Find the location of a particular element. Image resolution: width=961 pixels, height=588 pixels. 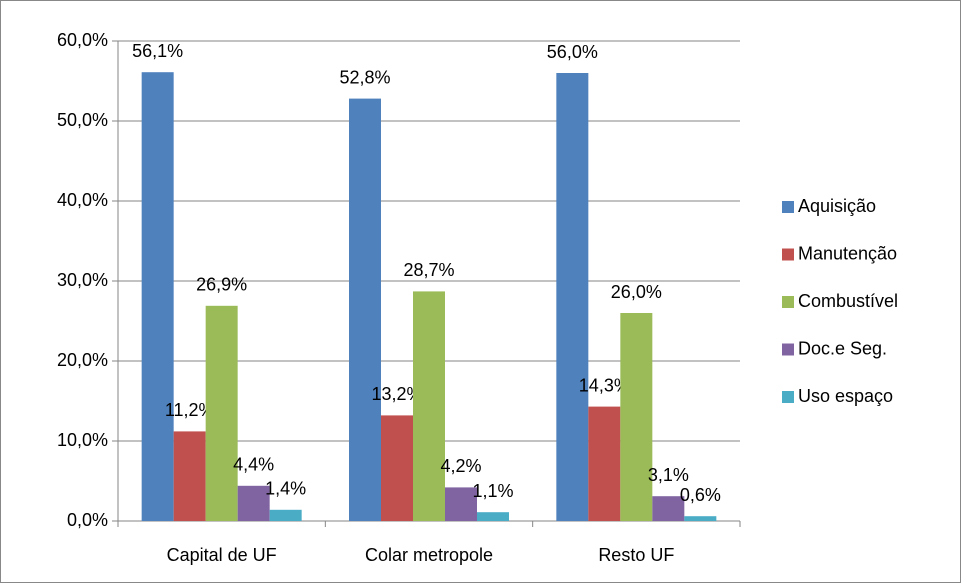

y-tick-label: 0,0% is located at coordinates (87, 520).